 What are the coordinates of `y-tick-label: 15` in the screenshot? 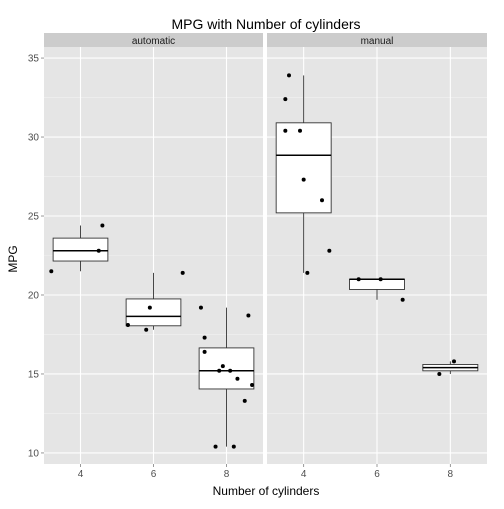 It's located at (34, 374).